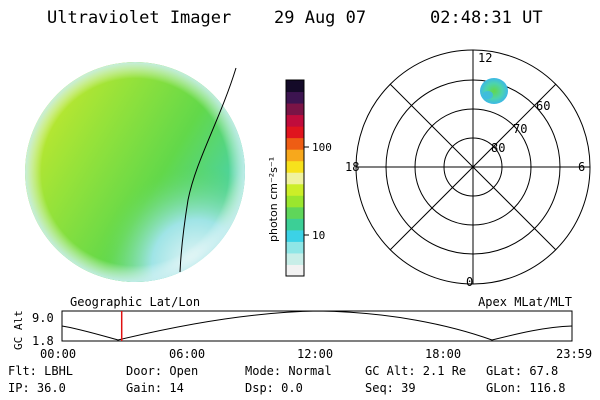  Describe the element at coordinates (43, 341) in the screenshot. I see `timeline-ytick-min: 1.8` at that location.